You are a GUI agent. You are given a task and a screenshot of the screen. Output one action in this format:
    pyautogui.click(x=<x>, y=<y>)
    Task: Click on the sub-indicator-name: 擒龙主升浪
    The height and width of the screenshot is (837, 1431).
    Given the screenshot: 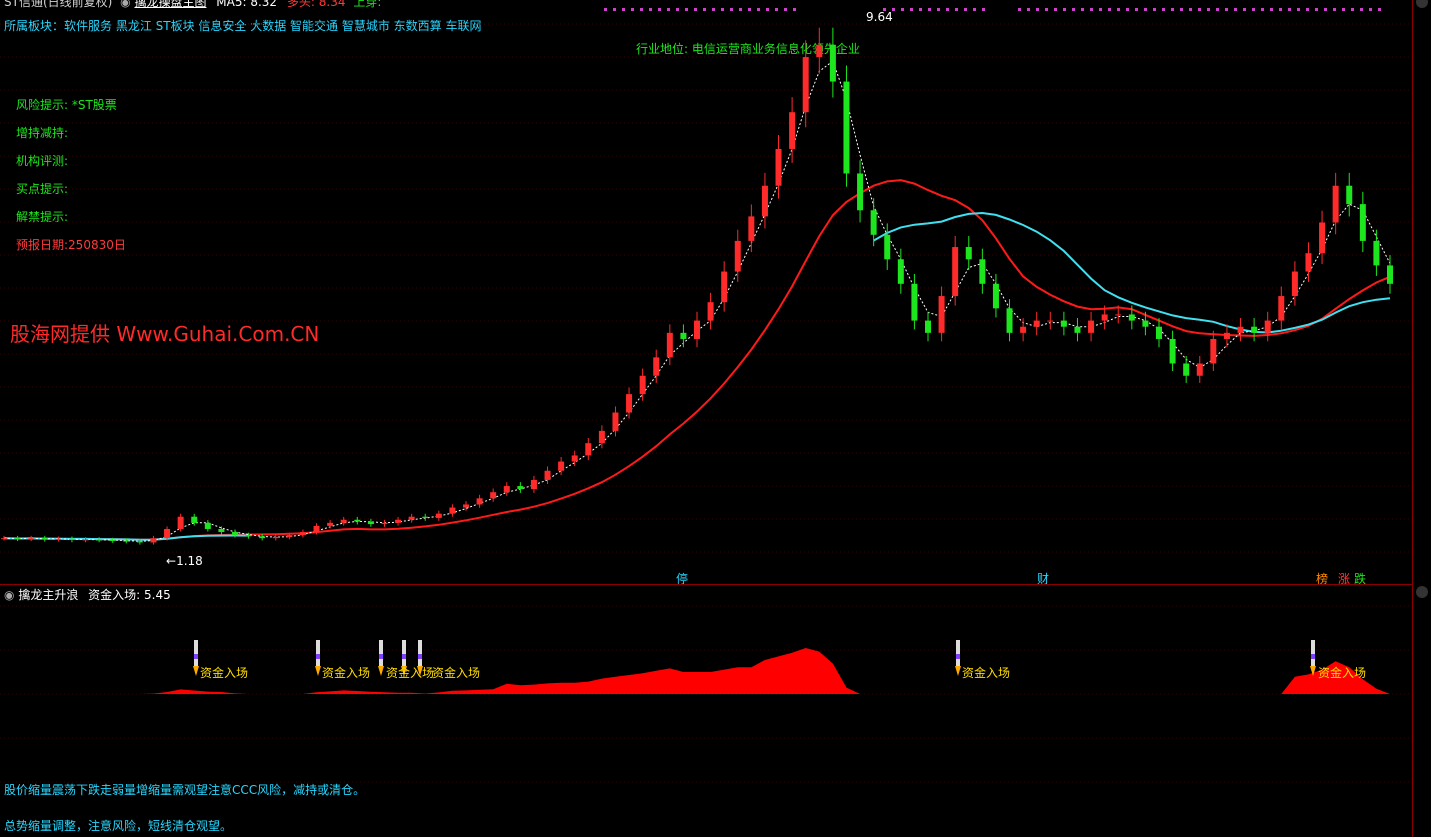 What is the action you would take?
    pyautogui.click(x=48, y=595)
    